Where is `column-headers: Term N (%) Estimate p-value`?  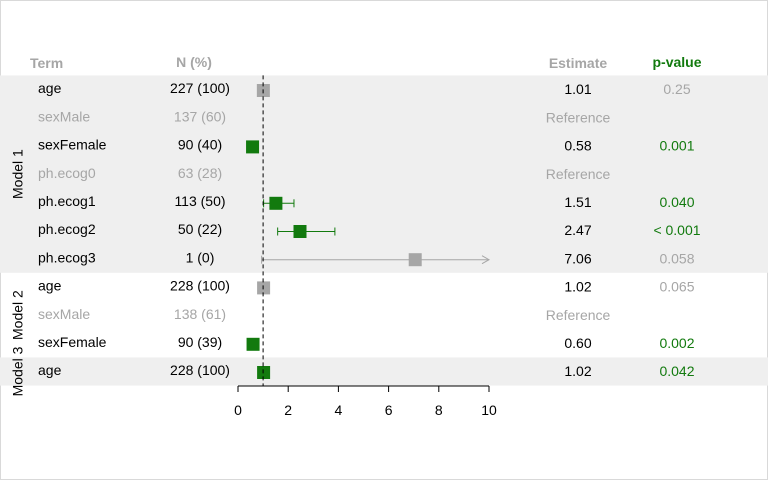
column-headers: Term N (%) Estimate p-value is located at coordinates (366, 62).